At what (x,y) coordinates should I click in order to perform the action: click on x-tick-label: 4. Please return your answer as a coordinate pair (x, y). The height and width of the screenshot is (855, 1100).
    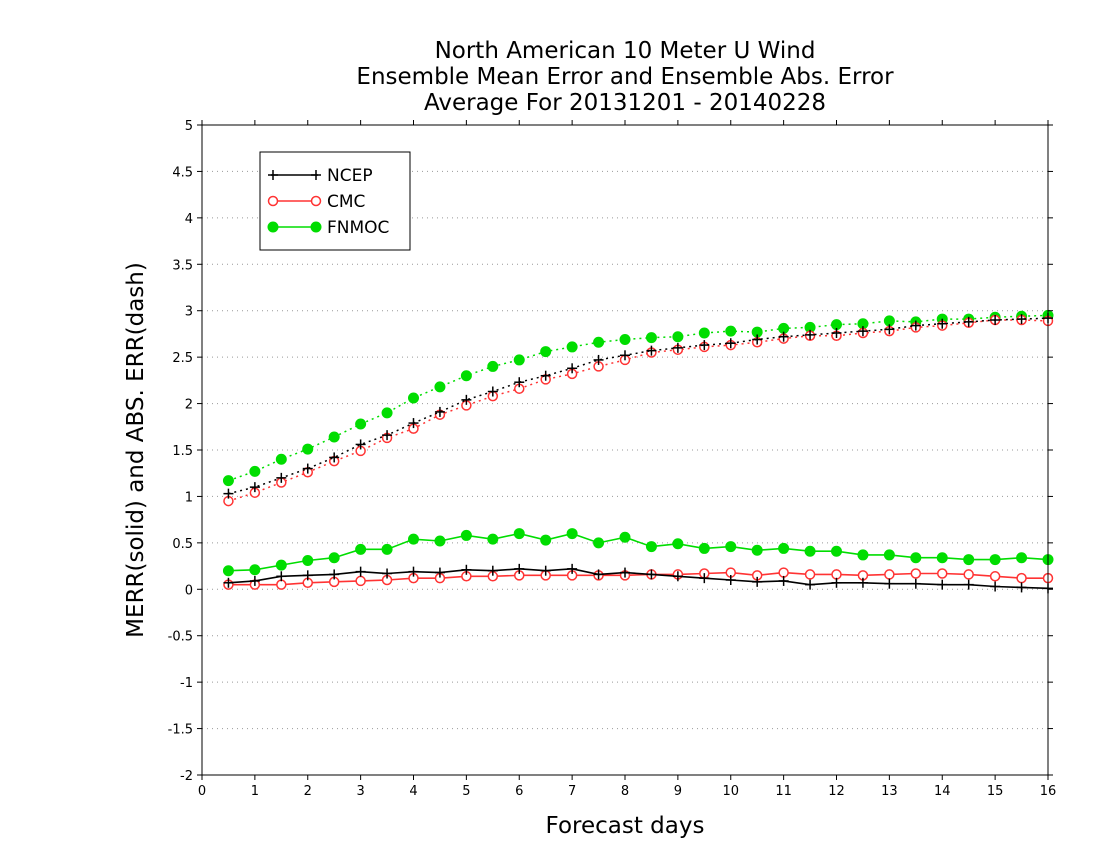
    Looking at the image, I should click on (413, 791).